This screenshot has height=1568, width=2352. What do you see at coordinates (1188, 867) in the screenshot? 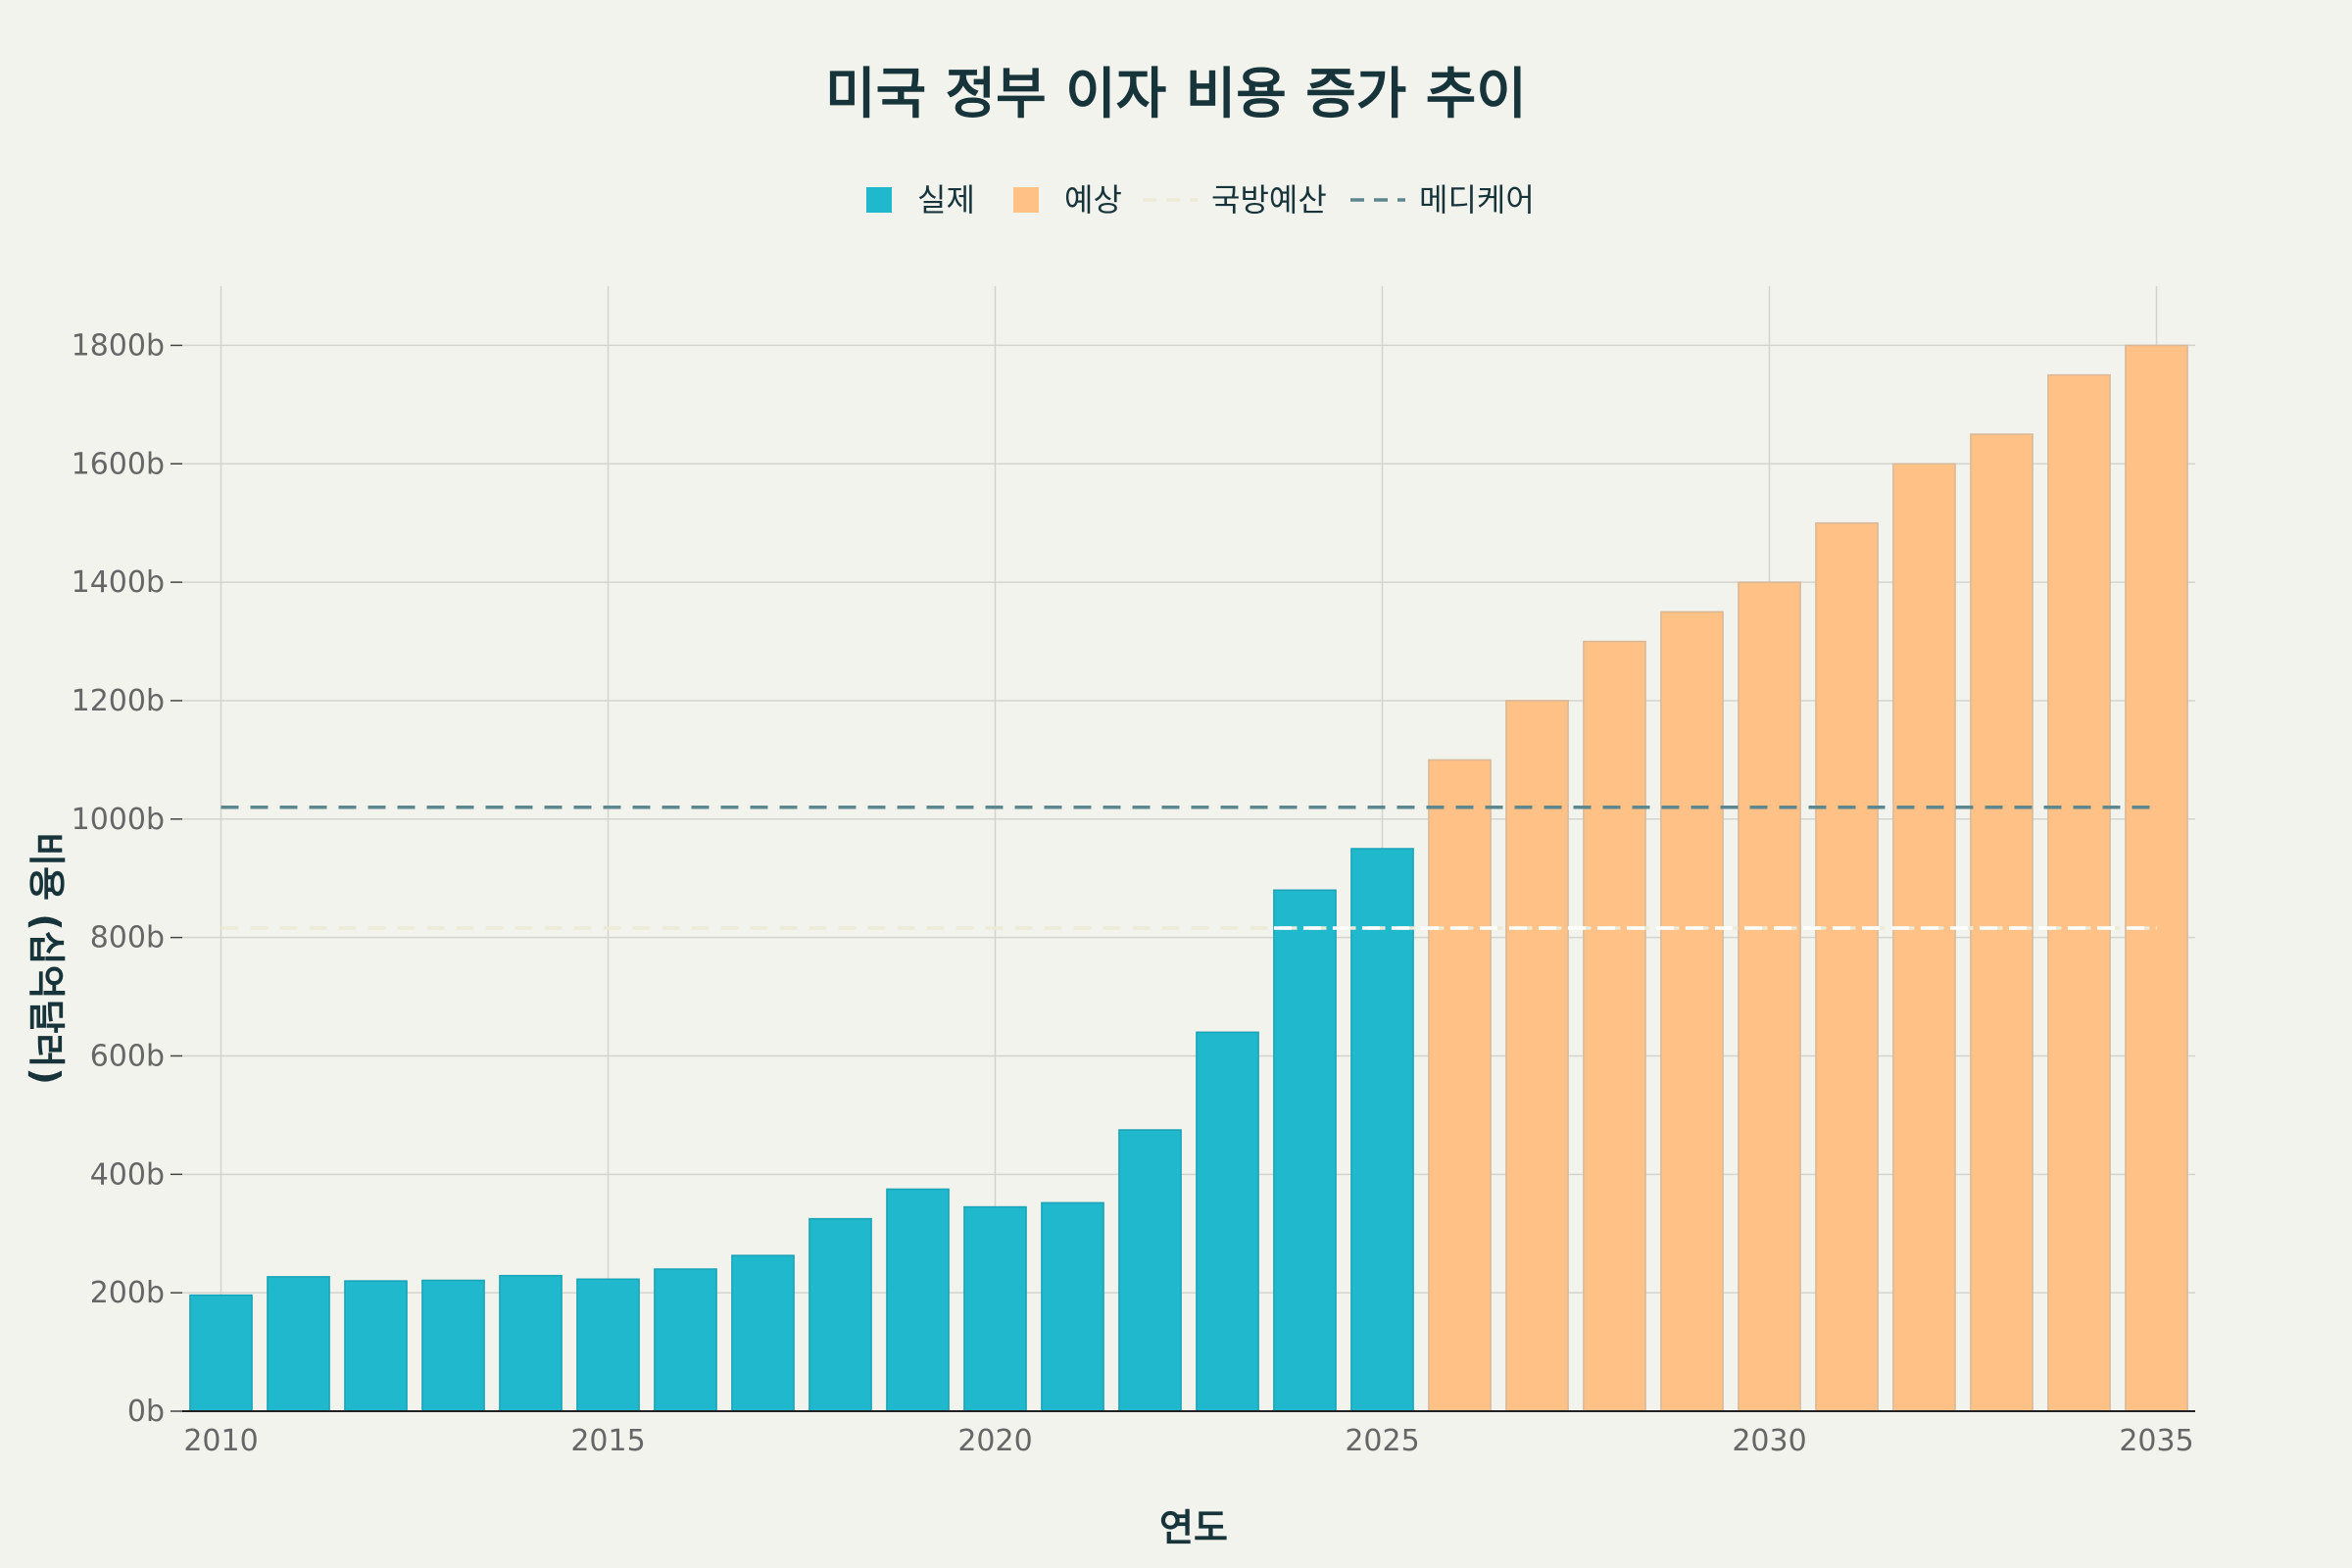
I see `reference-lines` at bounding box center [1188, 867].